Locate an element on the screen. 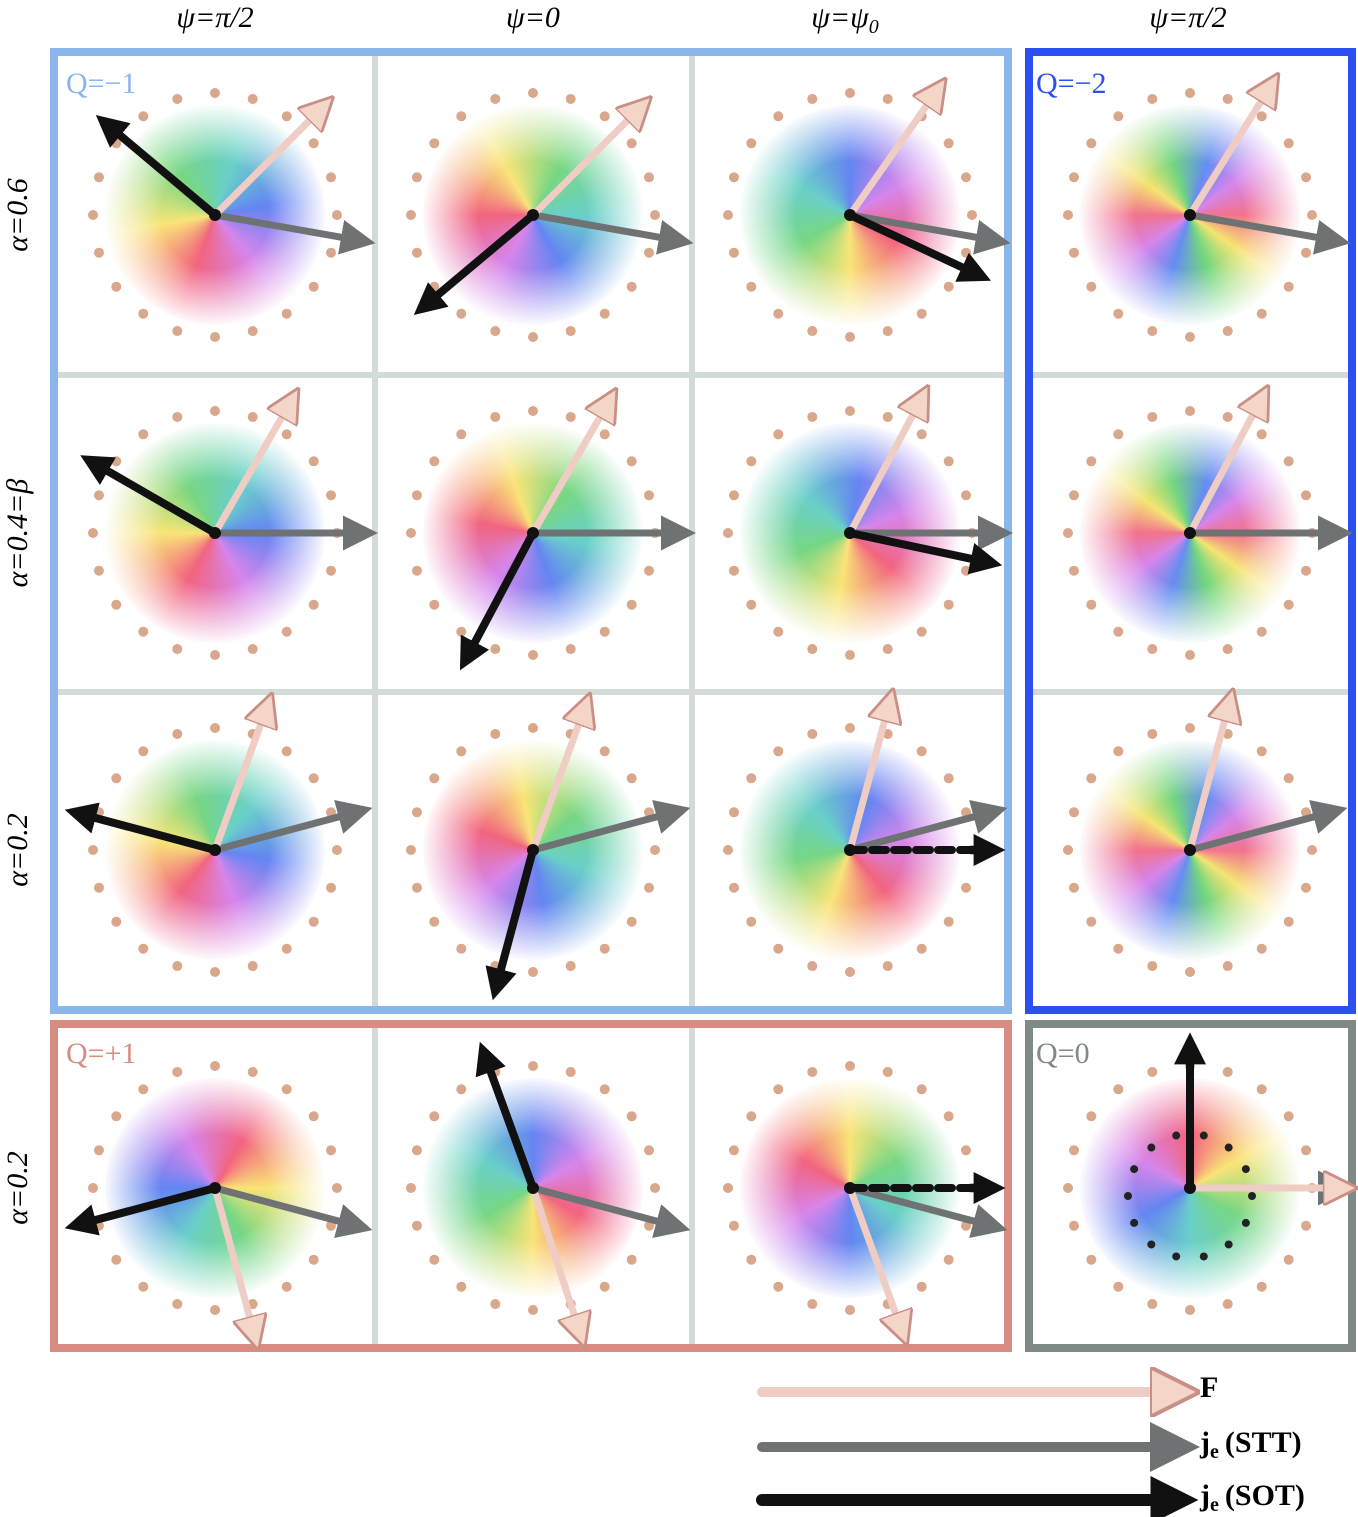 The height and width of the screenshot is (1517, 1358). column-header-subscript: 0 is located at coordinates (874, 27).